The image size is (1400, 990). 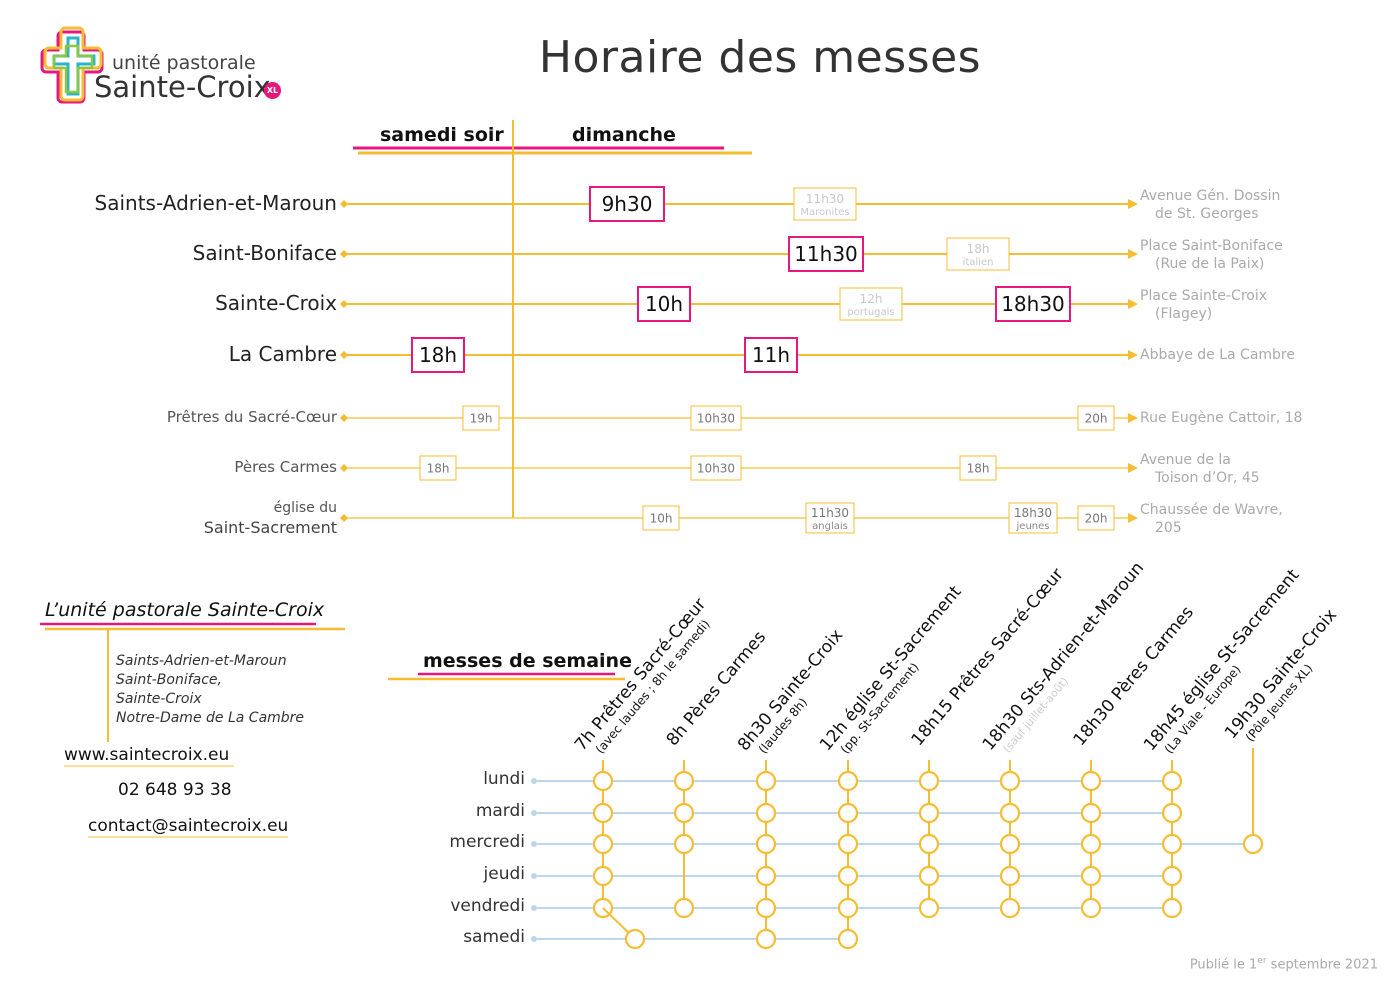 I want to click on weekday-label: lundi, so click(x=504, y=779).